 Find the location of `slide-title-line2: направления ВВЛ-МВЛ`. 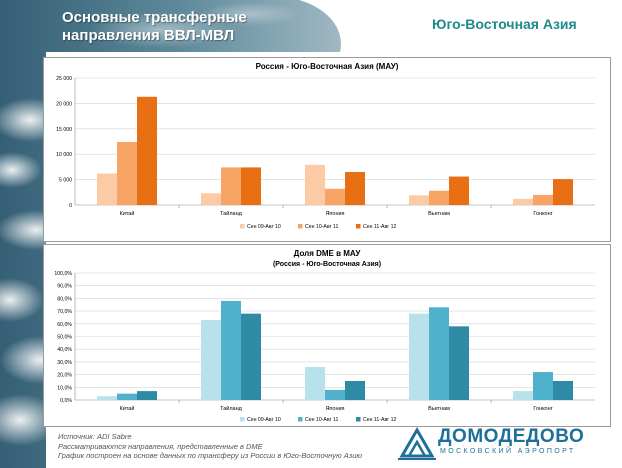

slide-title-line2: направления ВВЛ-МВЛ is located at coordinates (148, 35).